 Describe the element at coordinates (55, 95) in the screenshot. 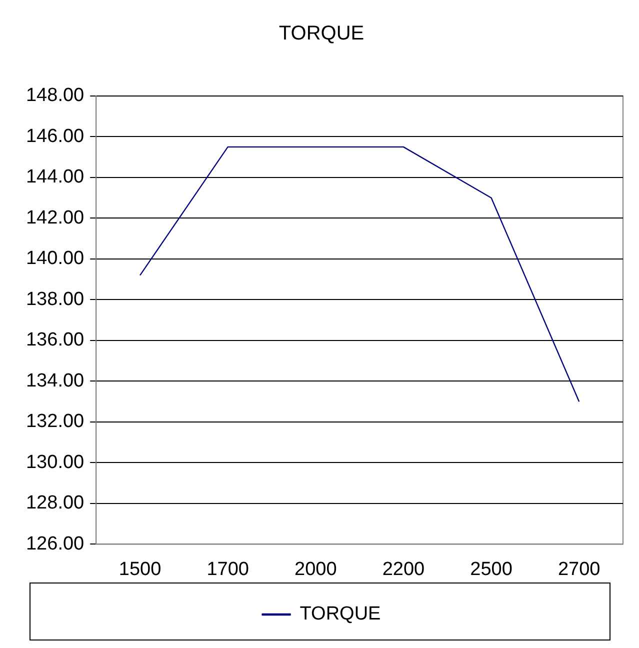

I see `y-tick-label: 148.00` at that location.